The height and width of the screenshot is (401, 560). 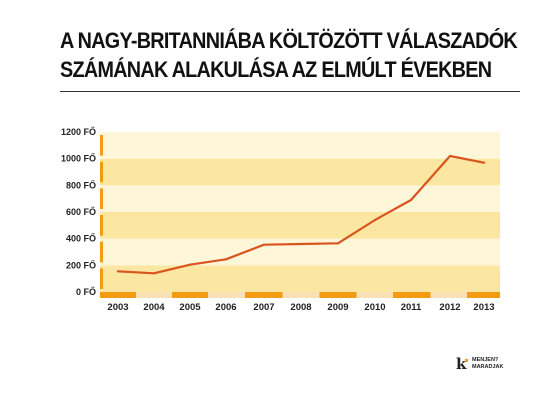 I want to click on x-tick-label: 2009, so click(x=337, y=307).